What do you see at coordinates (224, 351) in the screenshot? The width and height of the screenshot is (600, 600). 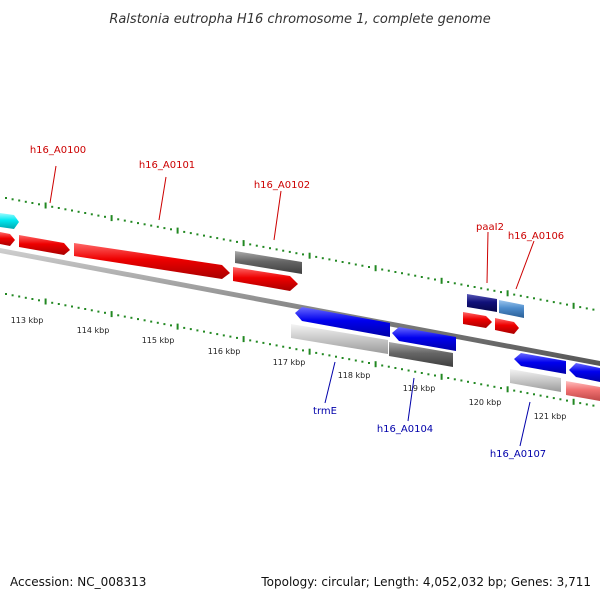 I see `kbp-label-116: 116 kbp` at bounding box center [224, 351].